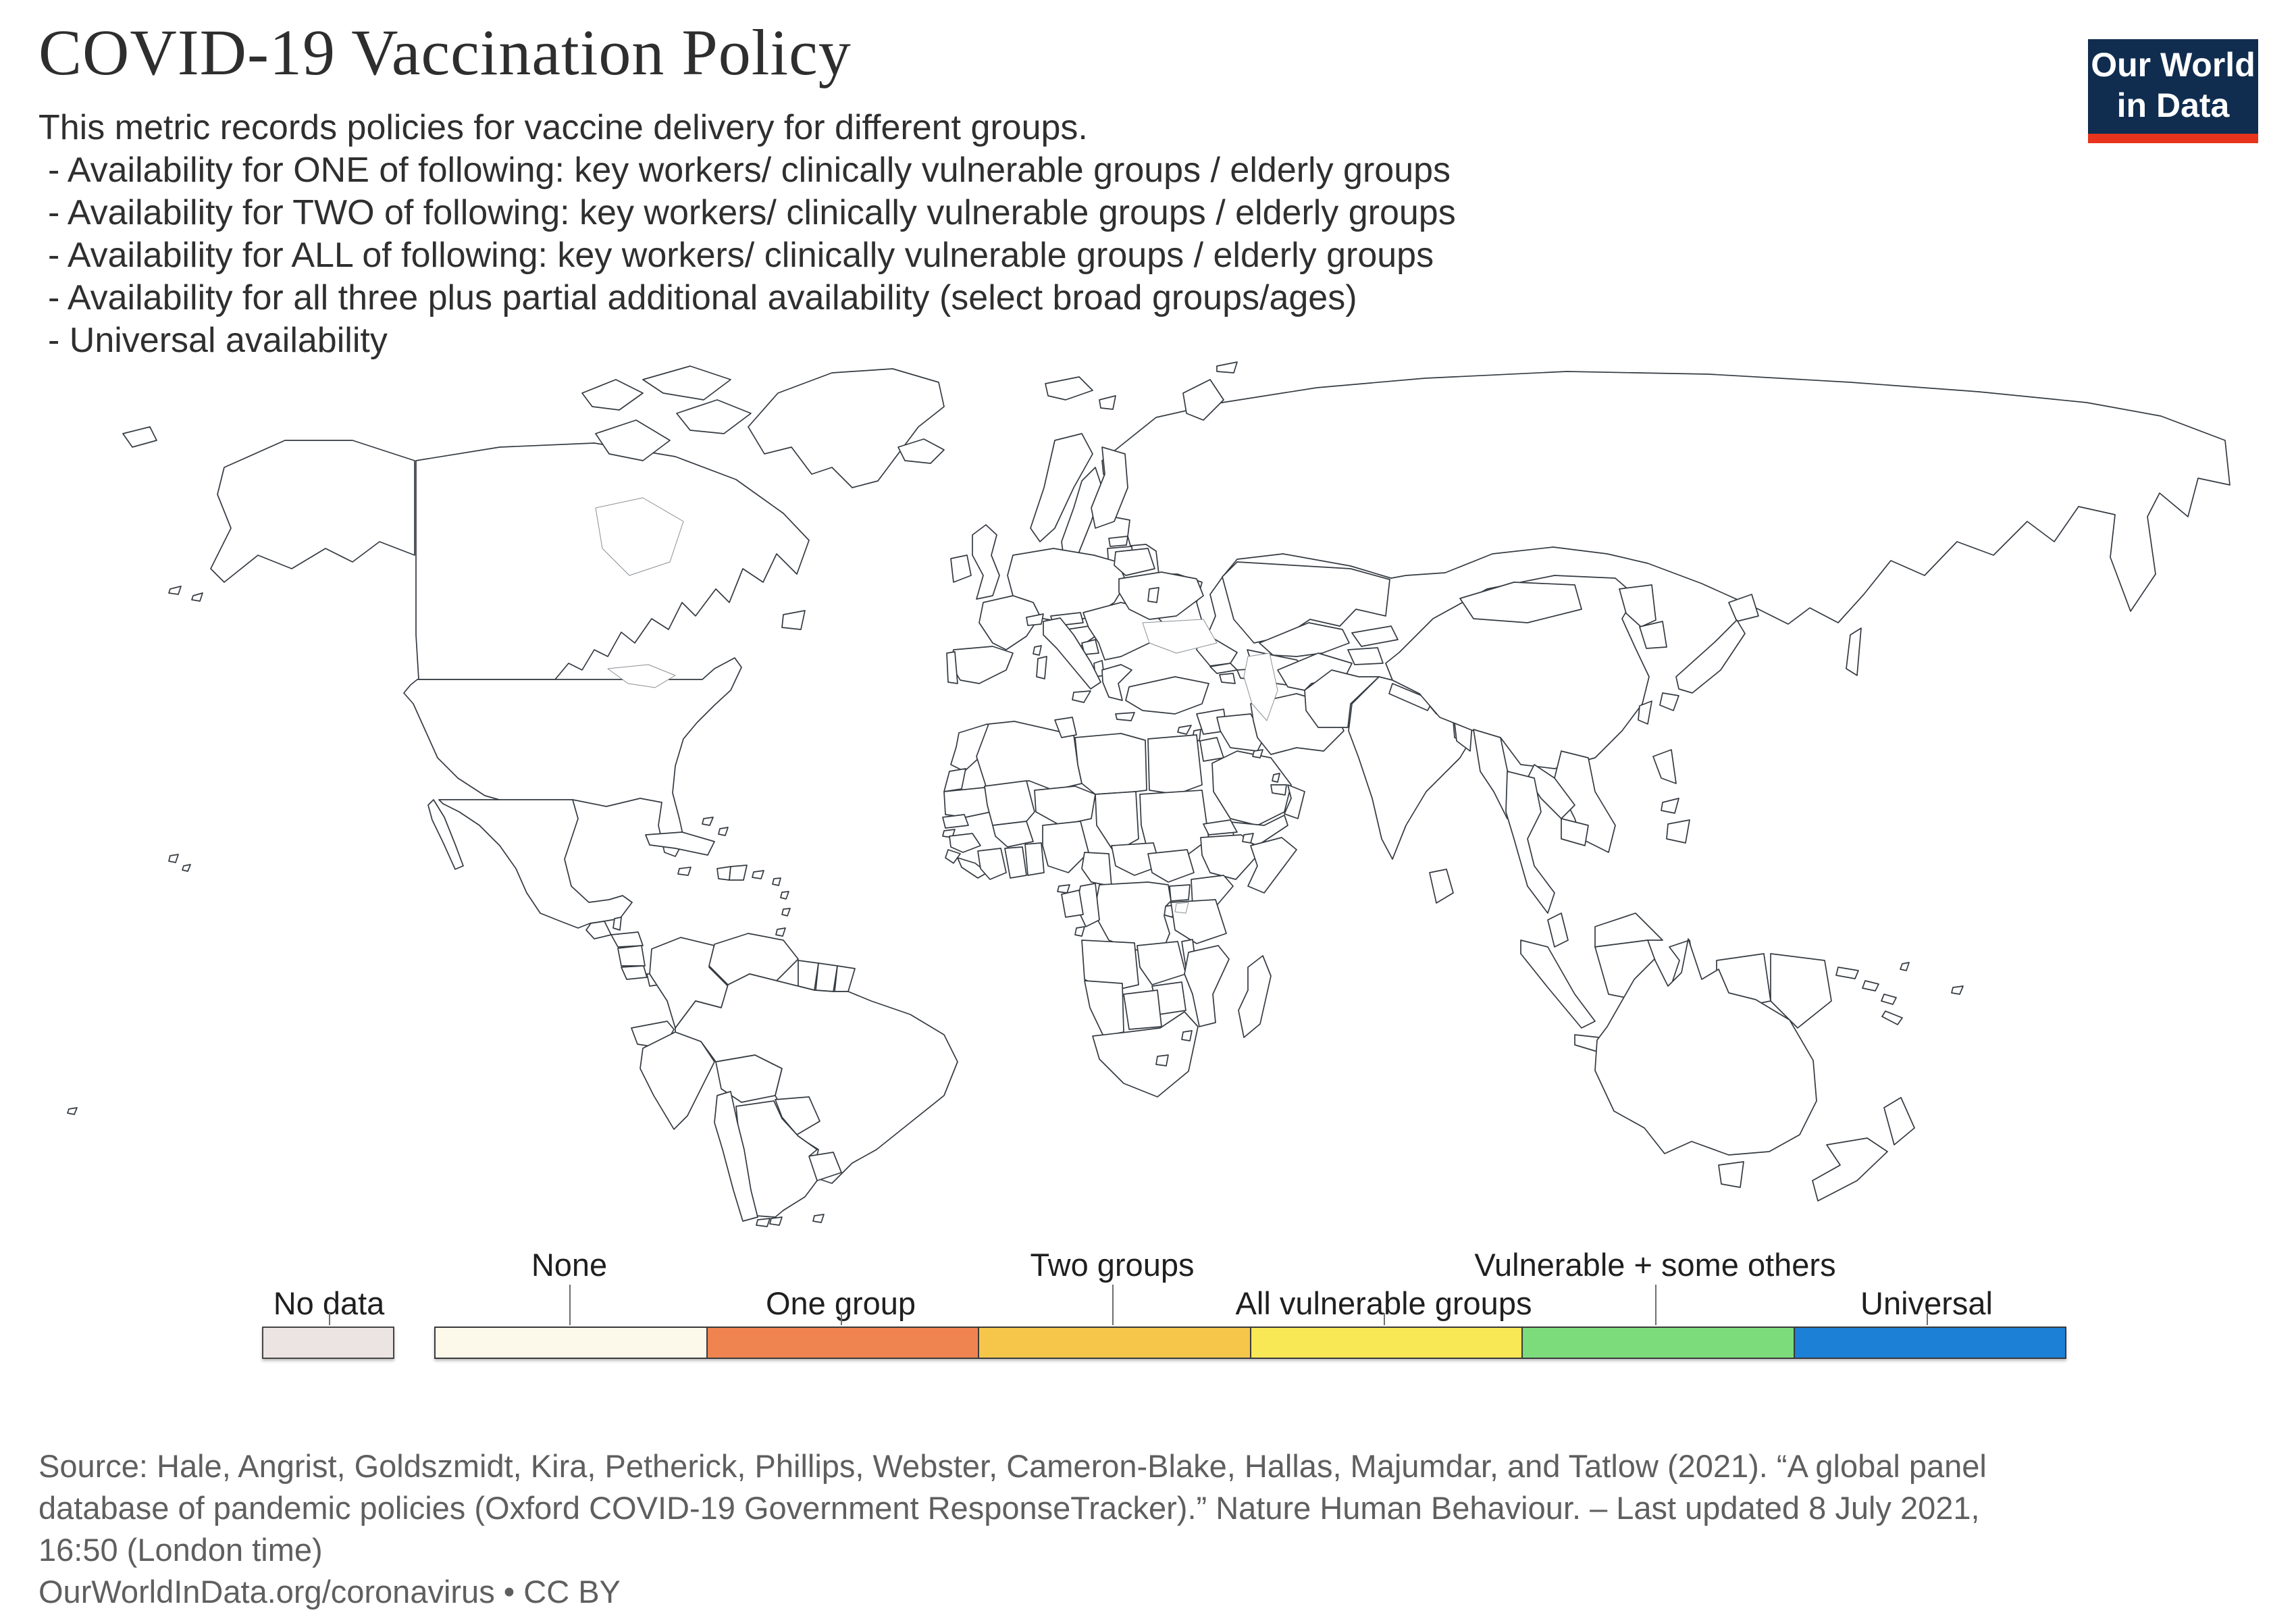 This screenshot has width=2296, height=1621. What do you see at coordinates (986, 562) in the screenshot?
I see `region-united-kingdom` at bounding box center [986, 562].